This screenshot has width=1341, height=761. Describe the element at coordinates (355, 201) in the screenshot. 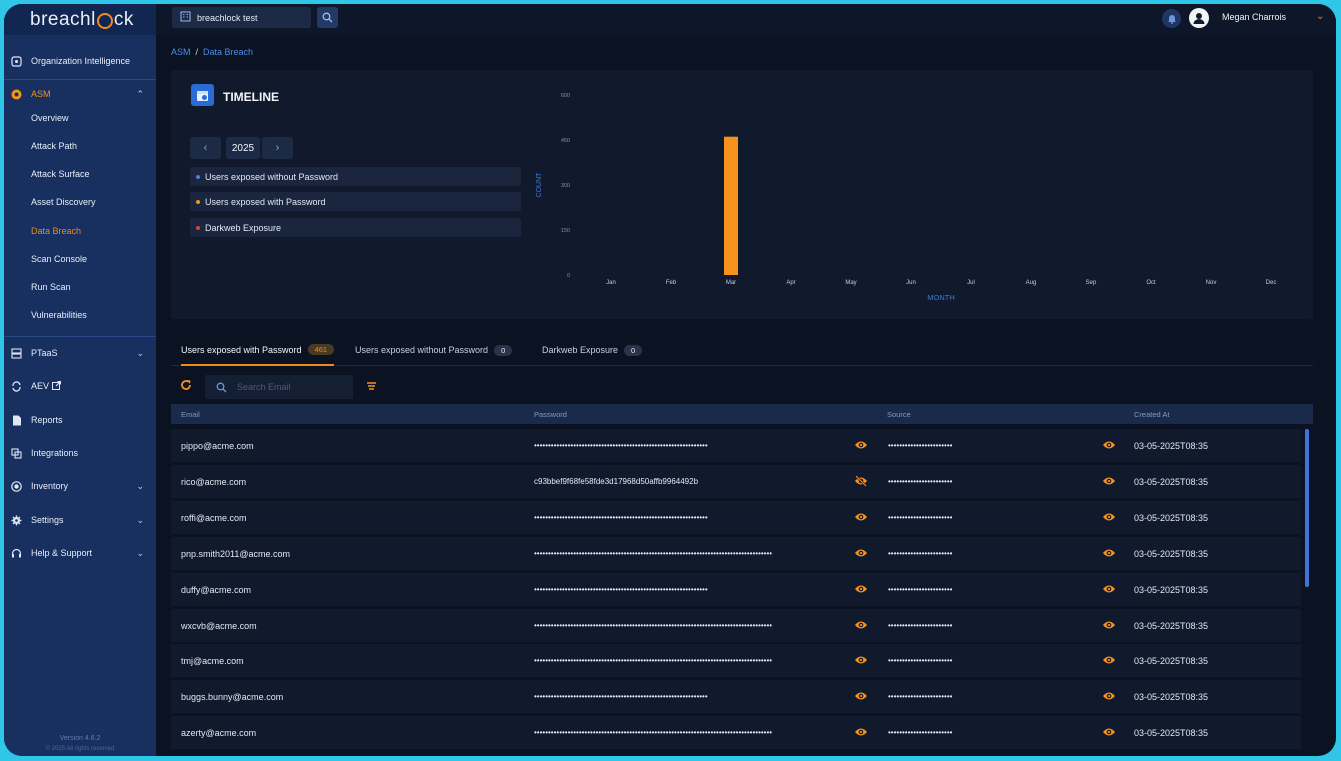

I see `legend-item-with-password: Users exposed with Password` at that location.